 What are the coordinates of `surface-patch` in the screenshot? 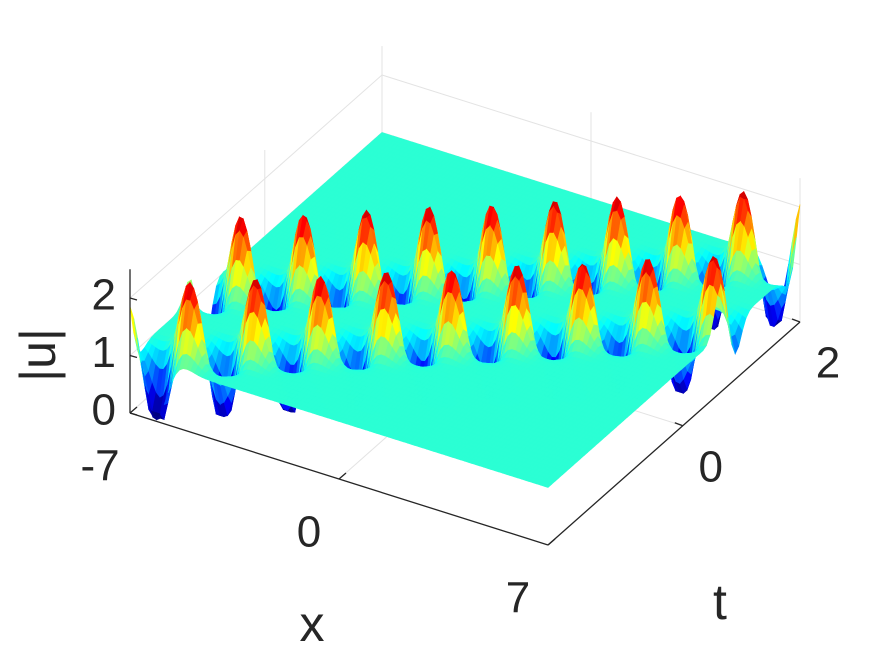 It's located at (796, 229).